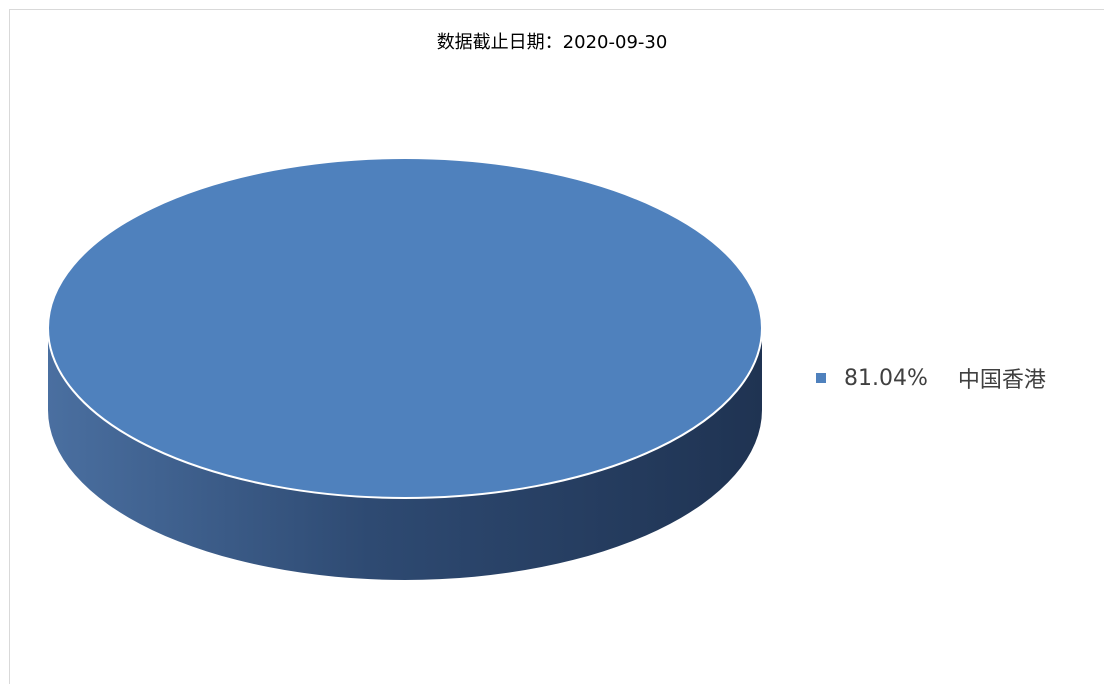 The height and width of the screenshot is (684, 1104). I want to click on legend-name: 中国香港, so click(1001, 380).